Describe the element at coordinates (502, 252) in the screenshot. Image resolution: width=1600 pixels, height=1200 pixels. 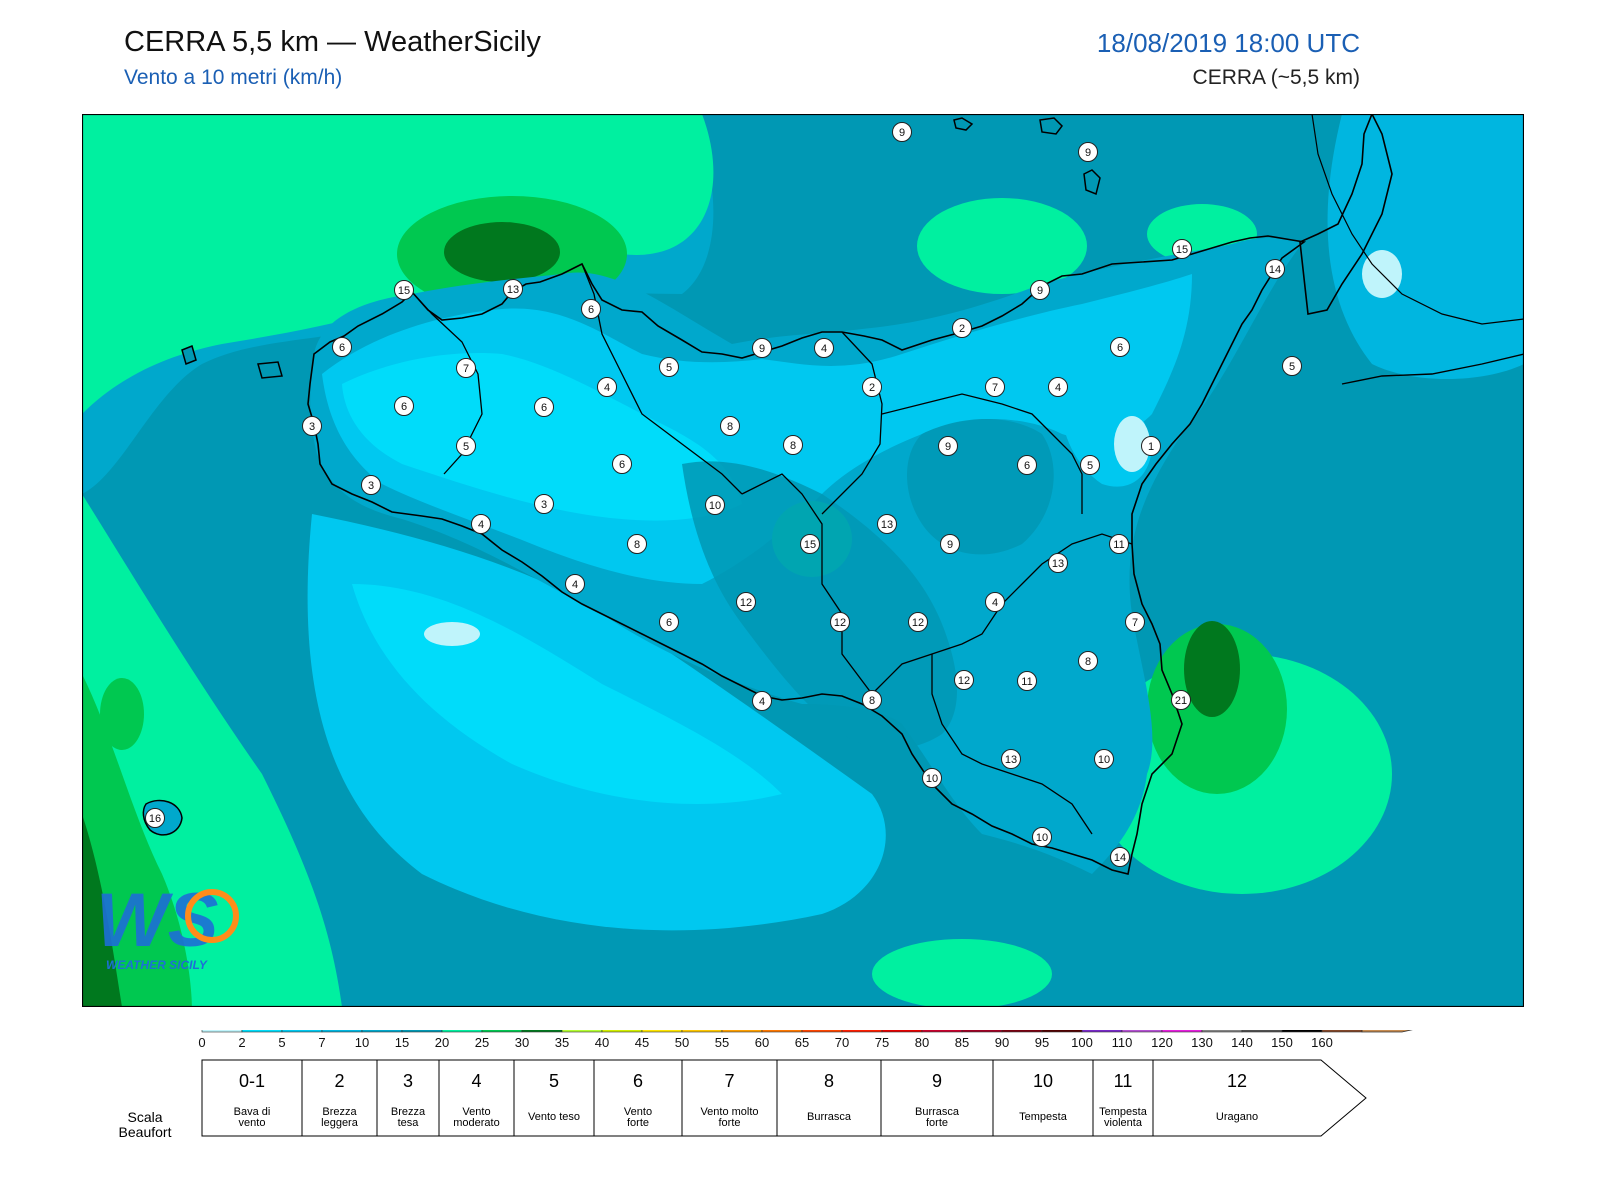
I see `field-peak-north` at that location.